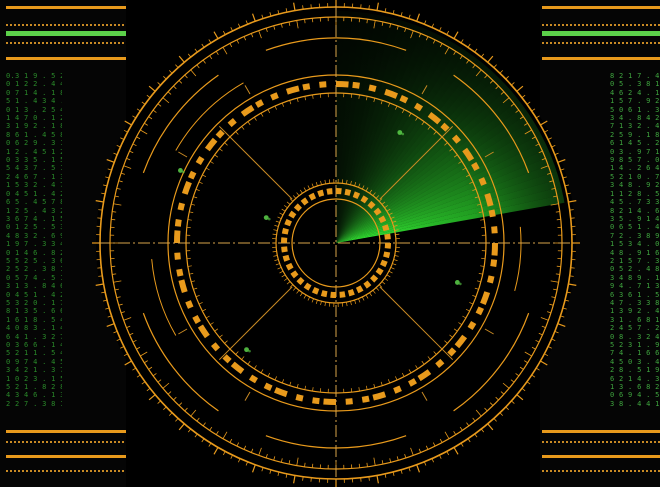 This screenshot has width=660, height=487. What do you see at coordinates (34, 92) in the screenshot?
I see `left-data-line: 0 7 1 4 . 1 8 7` at bounding box center [34, 92].